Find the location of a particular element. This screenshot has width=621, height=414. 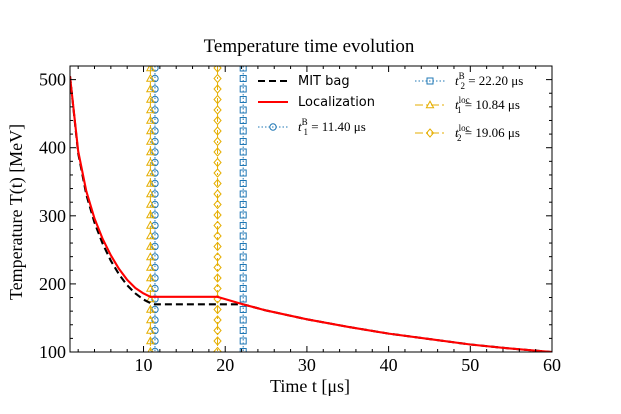

chart-title: Temperature time evolution is located at coordinates (309, 46).